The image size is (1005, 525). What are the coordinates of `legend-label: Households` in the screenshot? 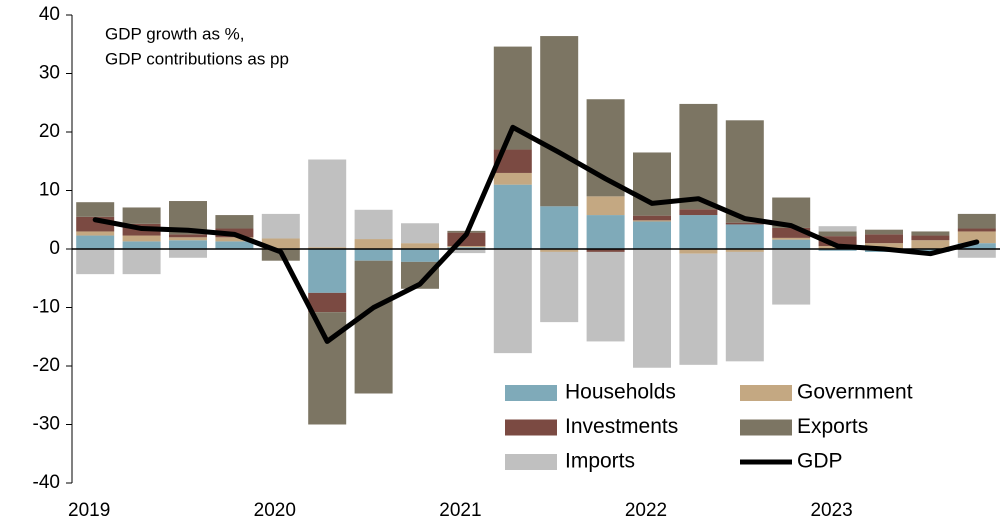 It's located at (620, 392).